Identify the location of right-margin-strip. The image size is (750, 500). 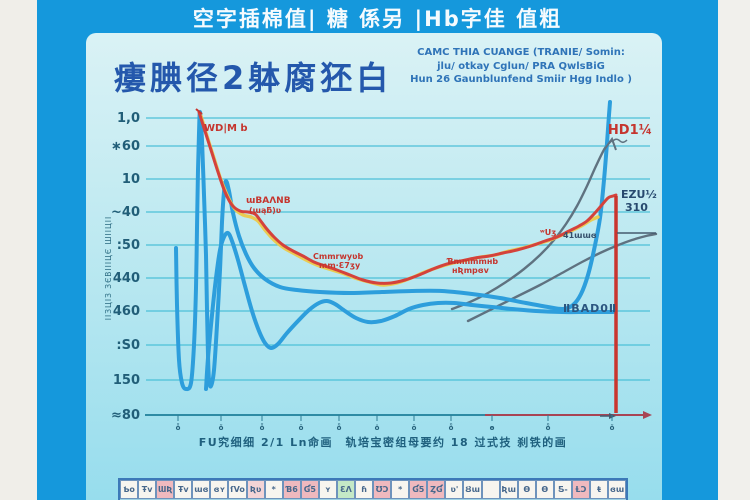
(734, 250).